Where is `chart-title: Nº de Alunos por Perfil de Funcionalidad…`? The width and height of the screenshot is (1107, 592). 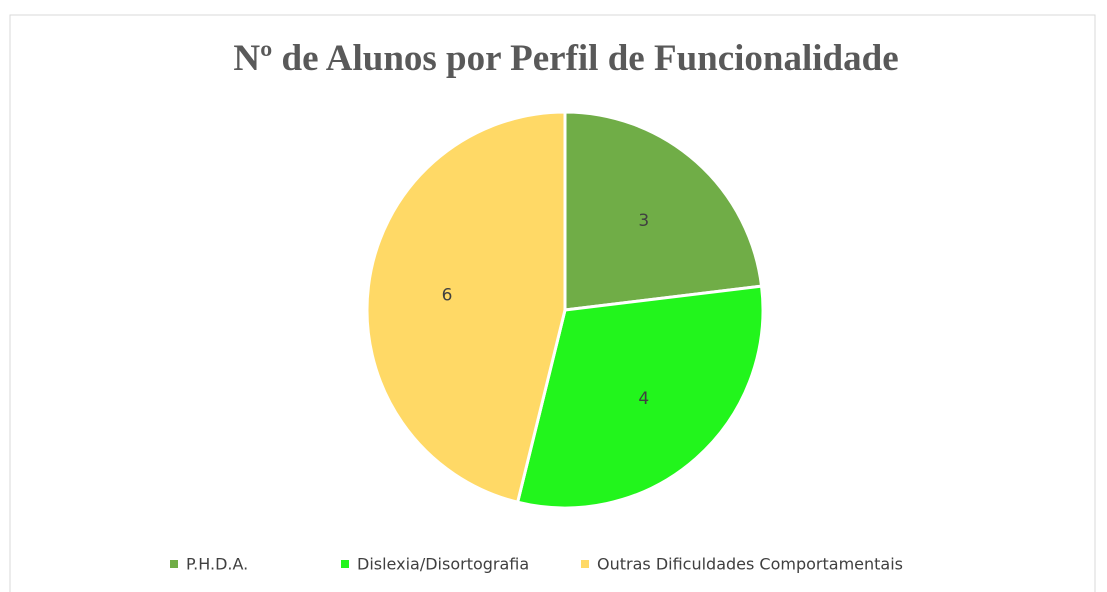
chart-title: Nº de Alunos por Perfil de Funcionalidad… is located at coordinates (565, 58).